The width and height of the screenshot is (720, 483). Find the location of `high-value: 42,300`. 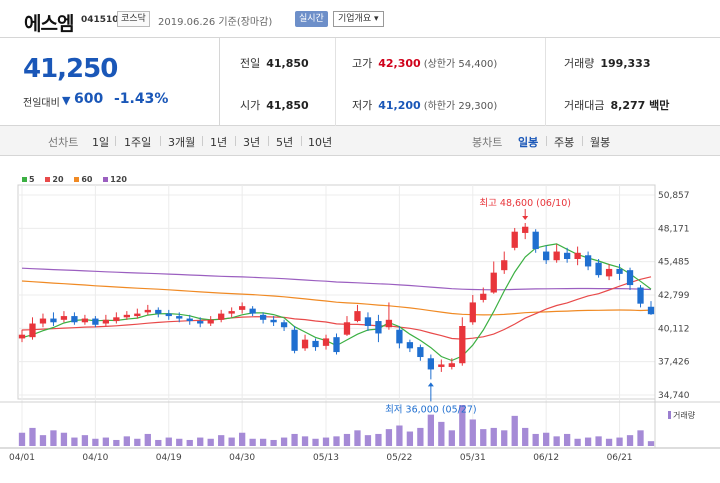

high-value: 42,300 is located at coordinates (399, 63).